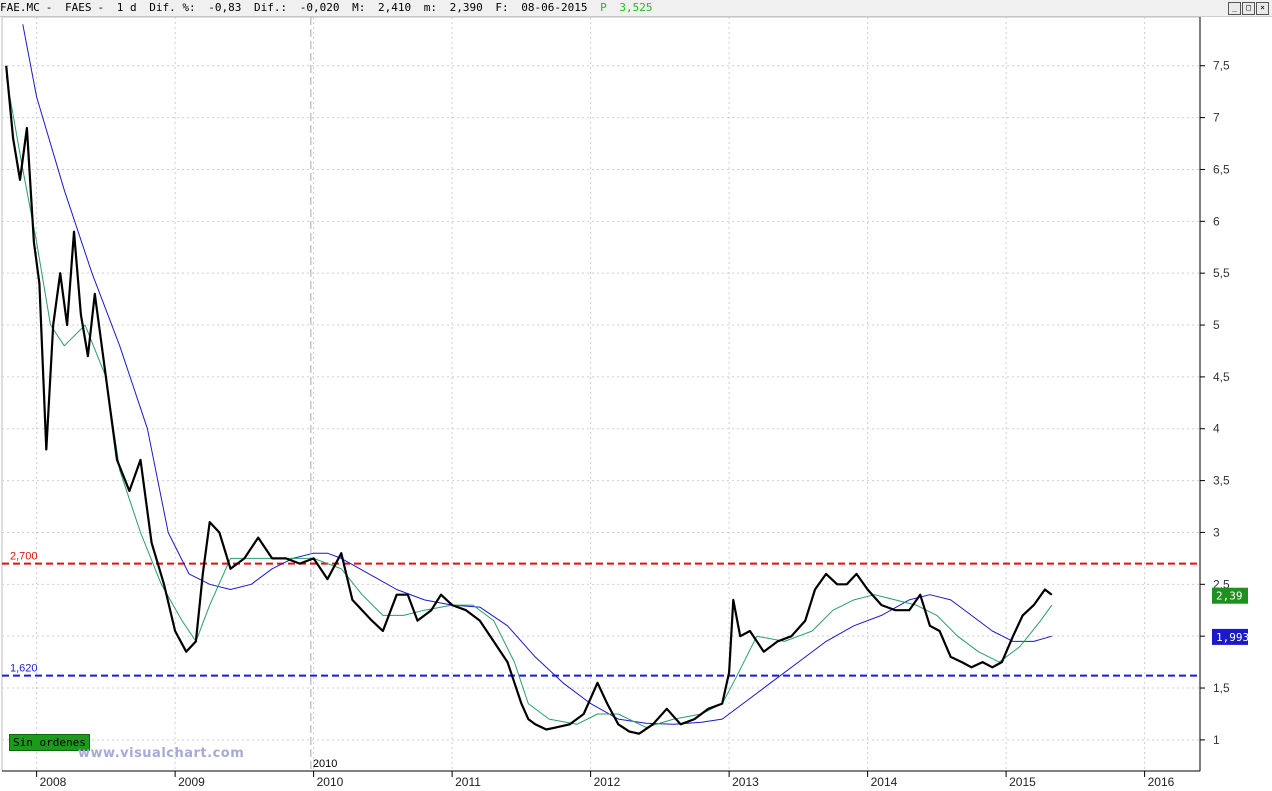 This screenshot has width=1272, height=791. I want to click on y-tick-label: 3, so click(1216, 532).